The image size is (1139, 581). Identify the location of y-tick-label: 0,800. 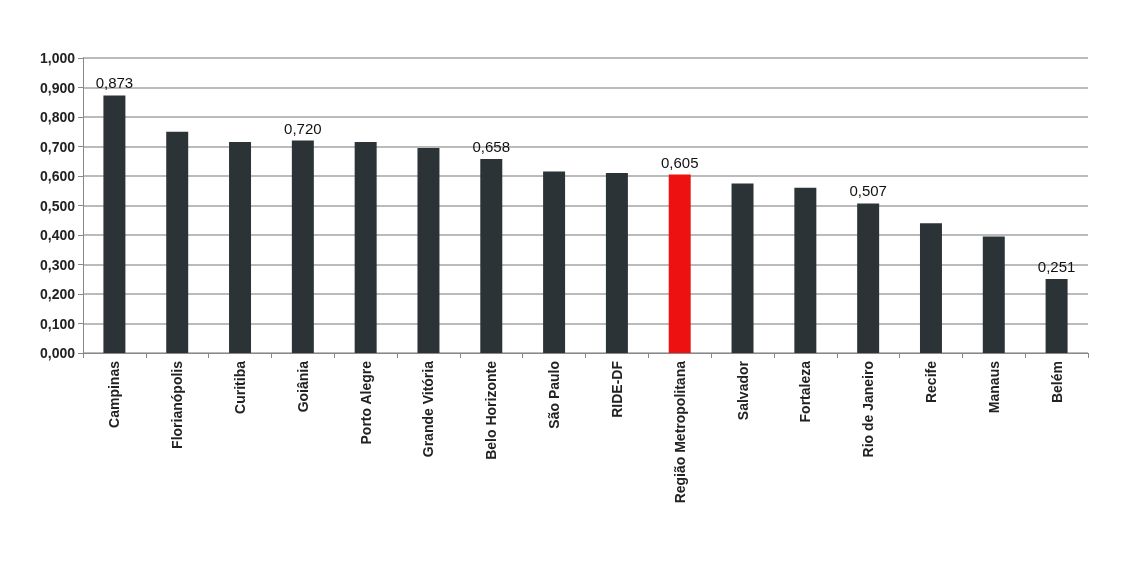
(57, 117).